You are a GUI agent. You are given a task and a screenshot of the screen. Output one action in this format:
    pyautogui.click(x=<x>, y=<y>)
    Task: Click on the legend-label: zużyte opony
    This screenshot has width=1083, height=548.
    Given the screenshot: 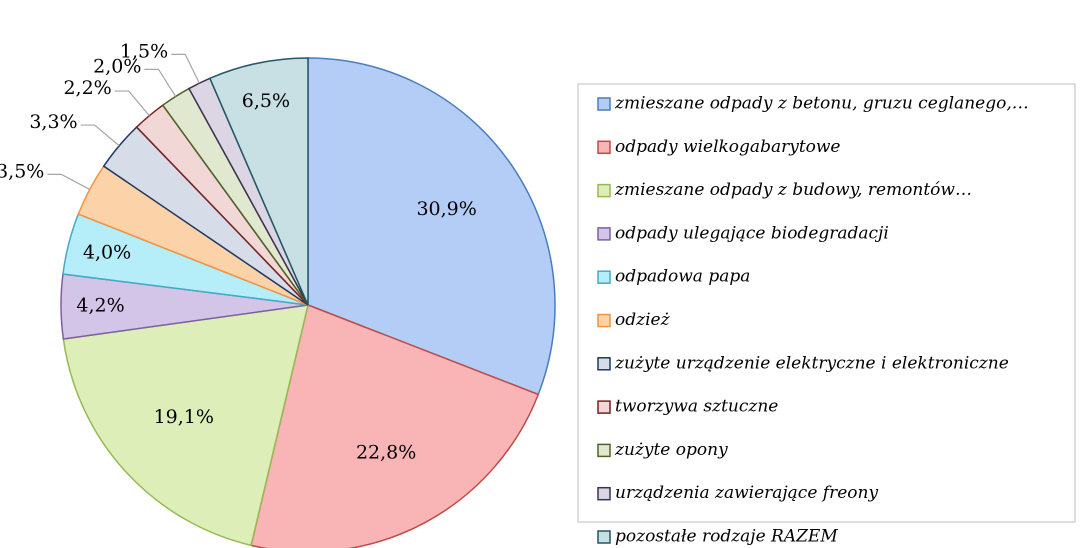 What is the action you would take?
    pyautogui.click(x=671, y=450)
    